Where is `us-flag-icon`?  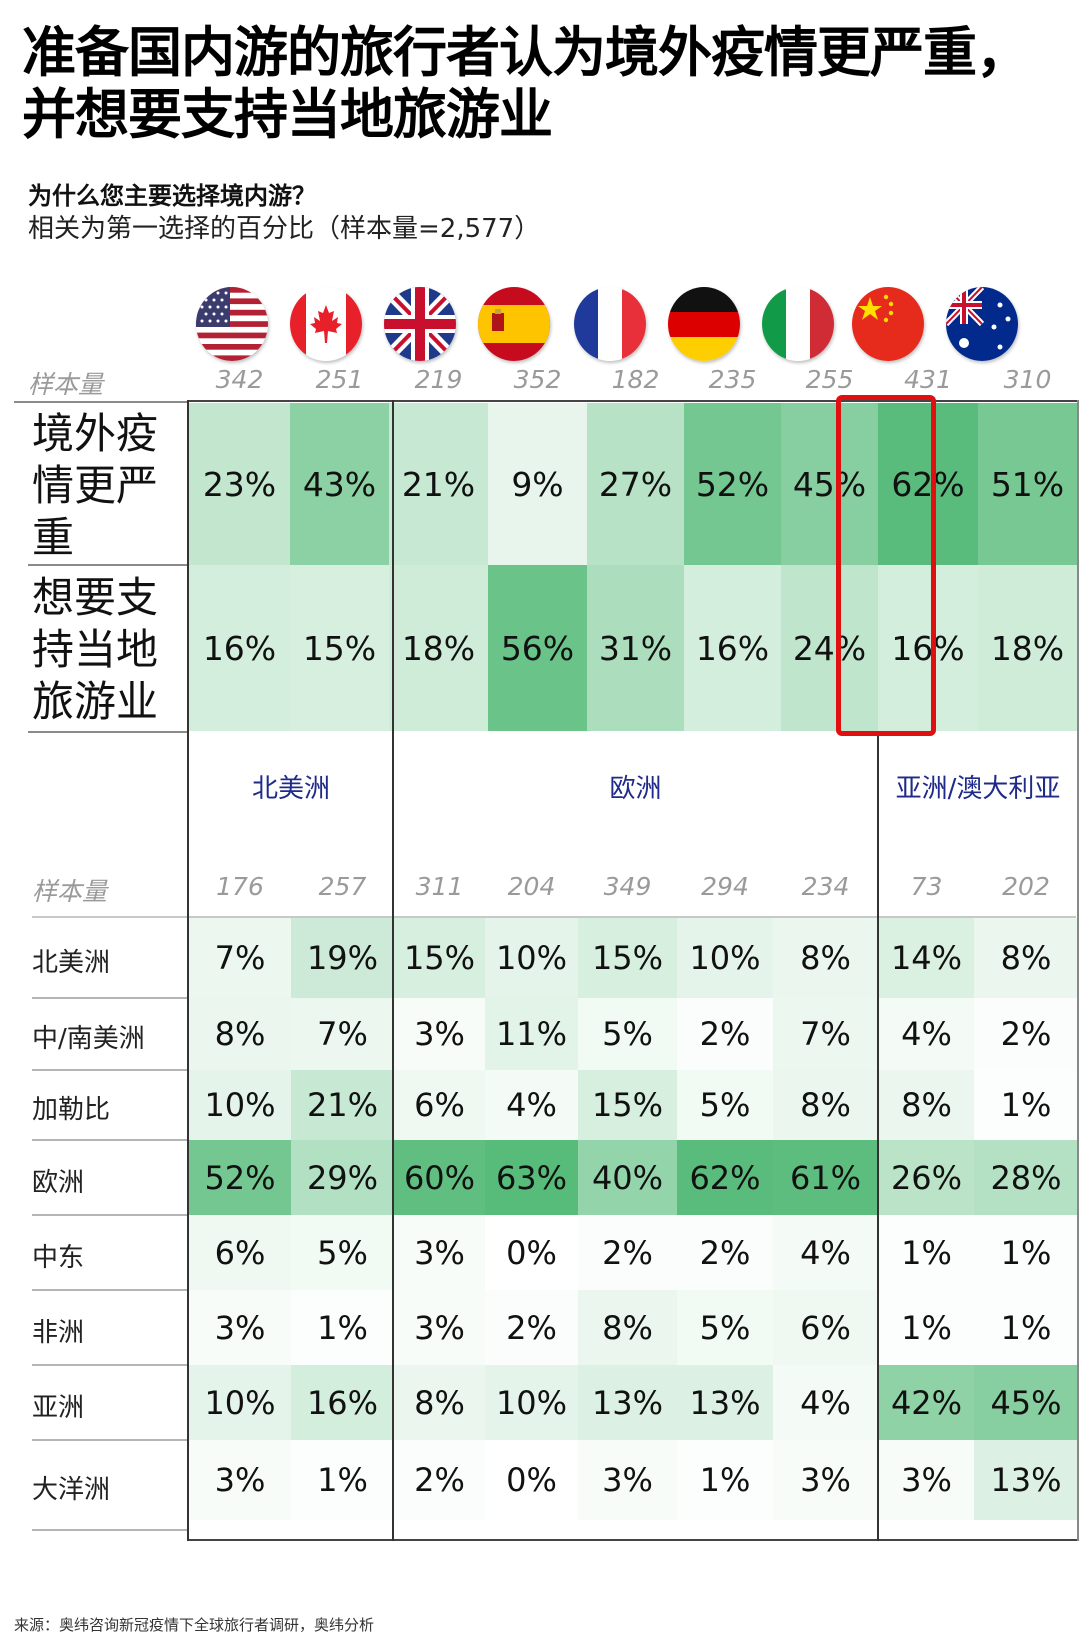 us-flag-icon is located at coordinates (232, 324).